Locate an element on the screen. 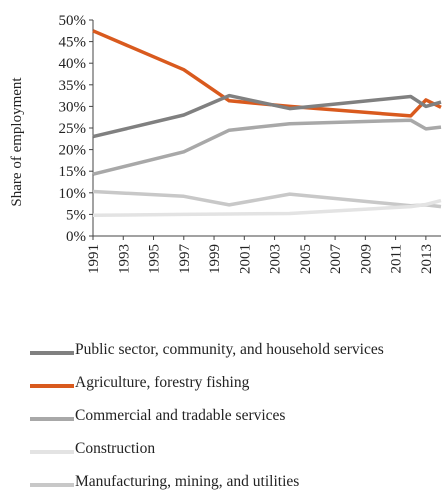 The height and width of the screenshot is (502, 447). legend-label: Agriculture, forestry fishing is located at coordinates (162, 382).